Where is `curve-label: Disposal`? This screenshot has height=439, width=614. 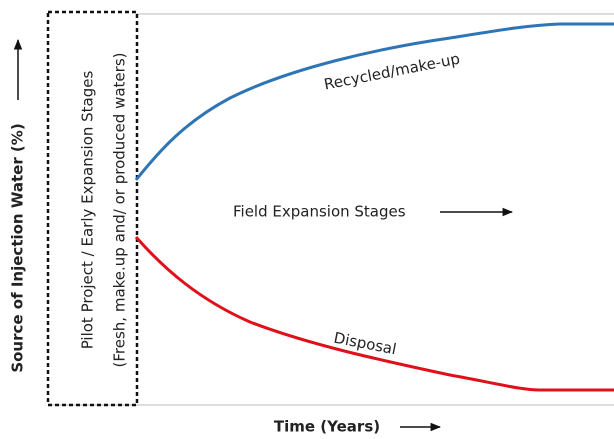 curve-label: Disposal is located at coordinates (365, 344).